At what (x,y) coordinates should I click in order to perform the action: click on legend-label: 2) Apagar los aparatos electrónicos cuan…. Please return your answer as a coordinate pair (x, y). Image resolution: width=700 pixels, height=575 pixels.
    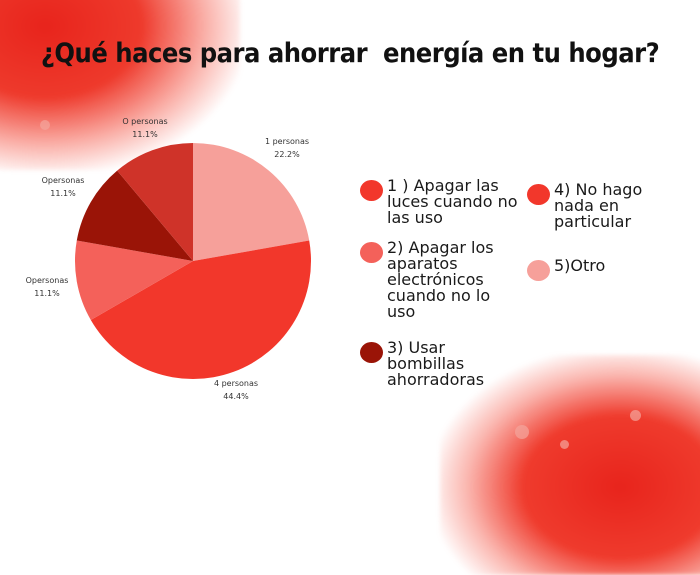
    Looking at the image, I should click on (440, 279).